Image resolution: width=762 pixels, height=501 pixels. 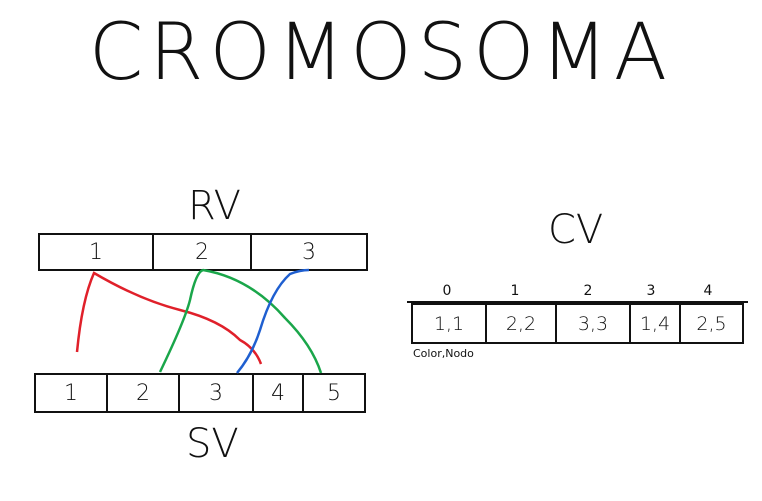 What do you see at coordinates (212, 444) in the screenshot?
I see `sv-label: SV` at bounding box center [212, 444].